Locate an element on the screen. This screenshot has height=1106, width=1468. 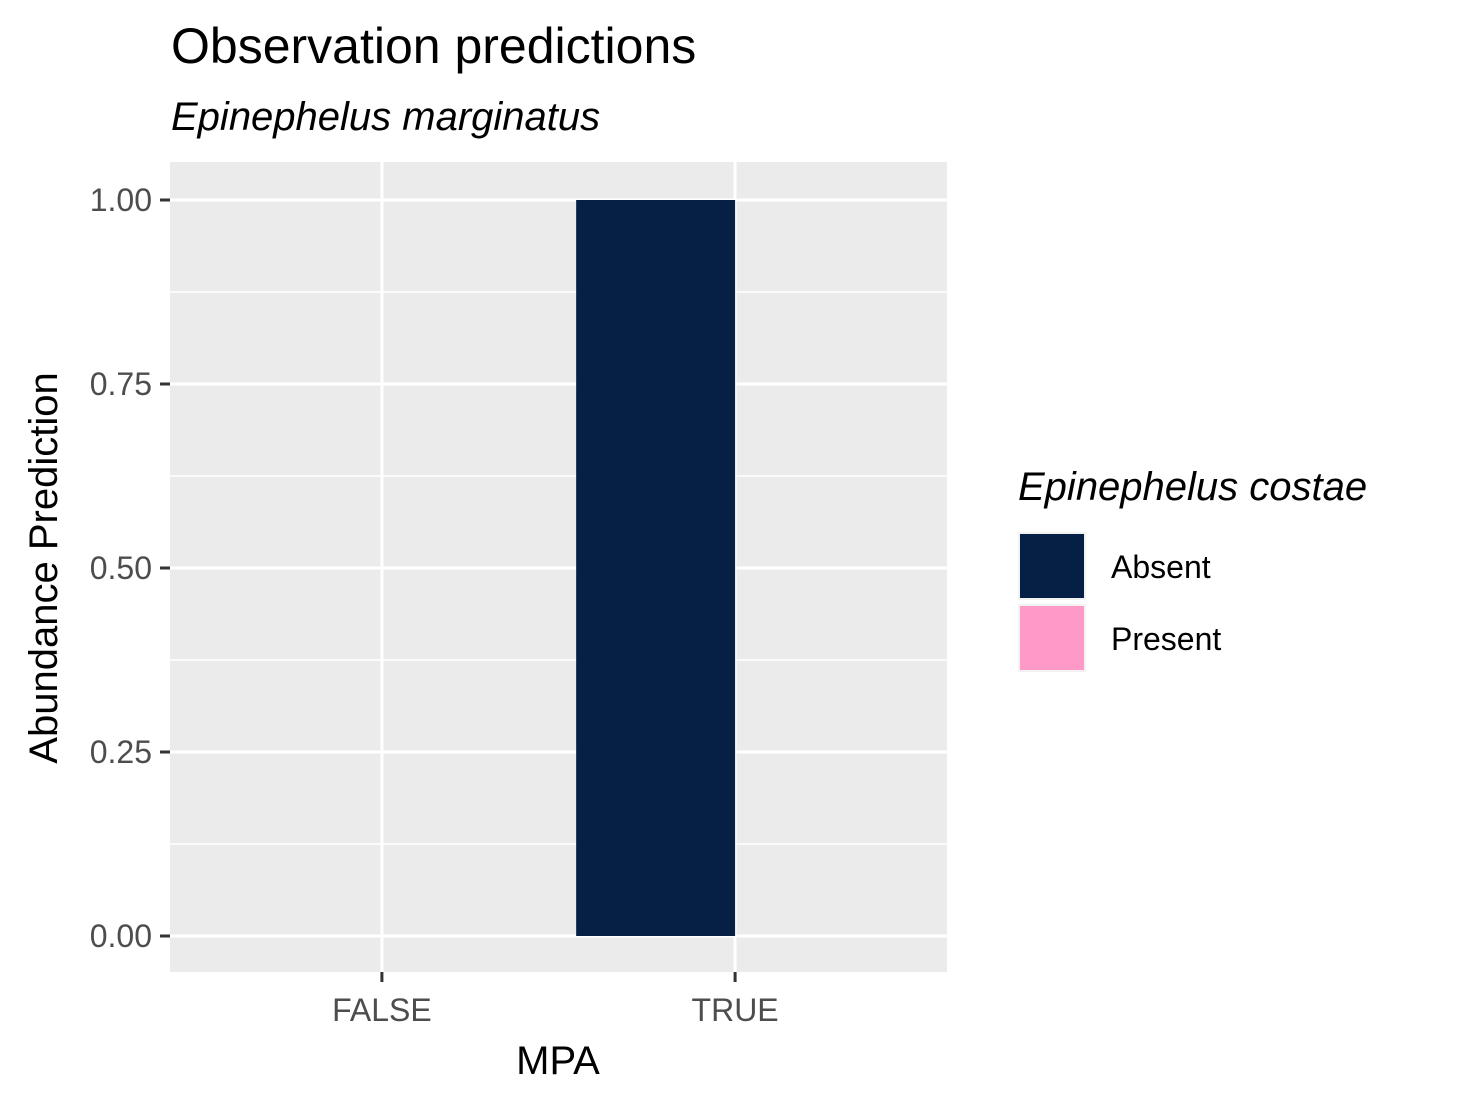
y-tick-label: 0.50 is located at coordinates (121, 568).